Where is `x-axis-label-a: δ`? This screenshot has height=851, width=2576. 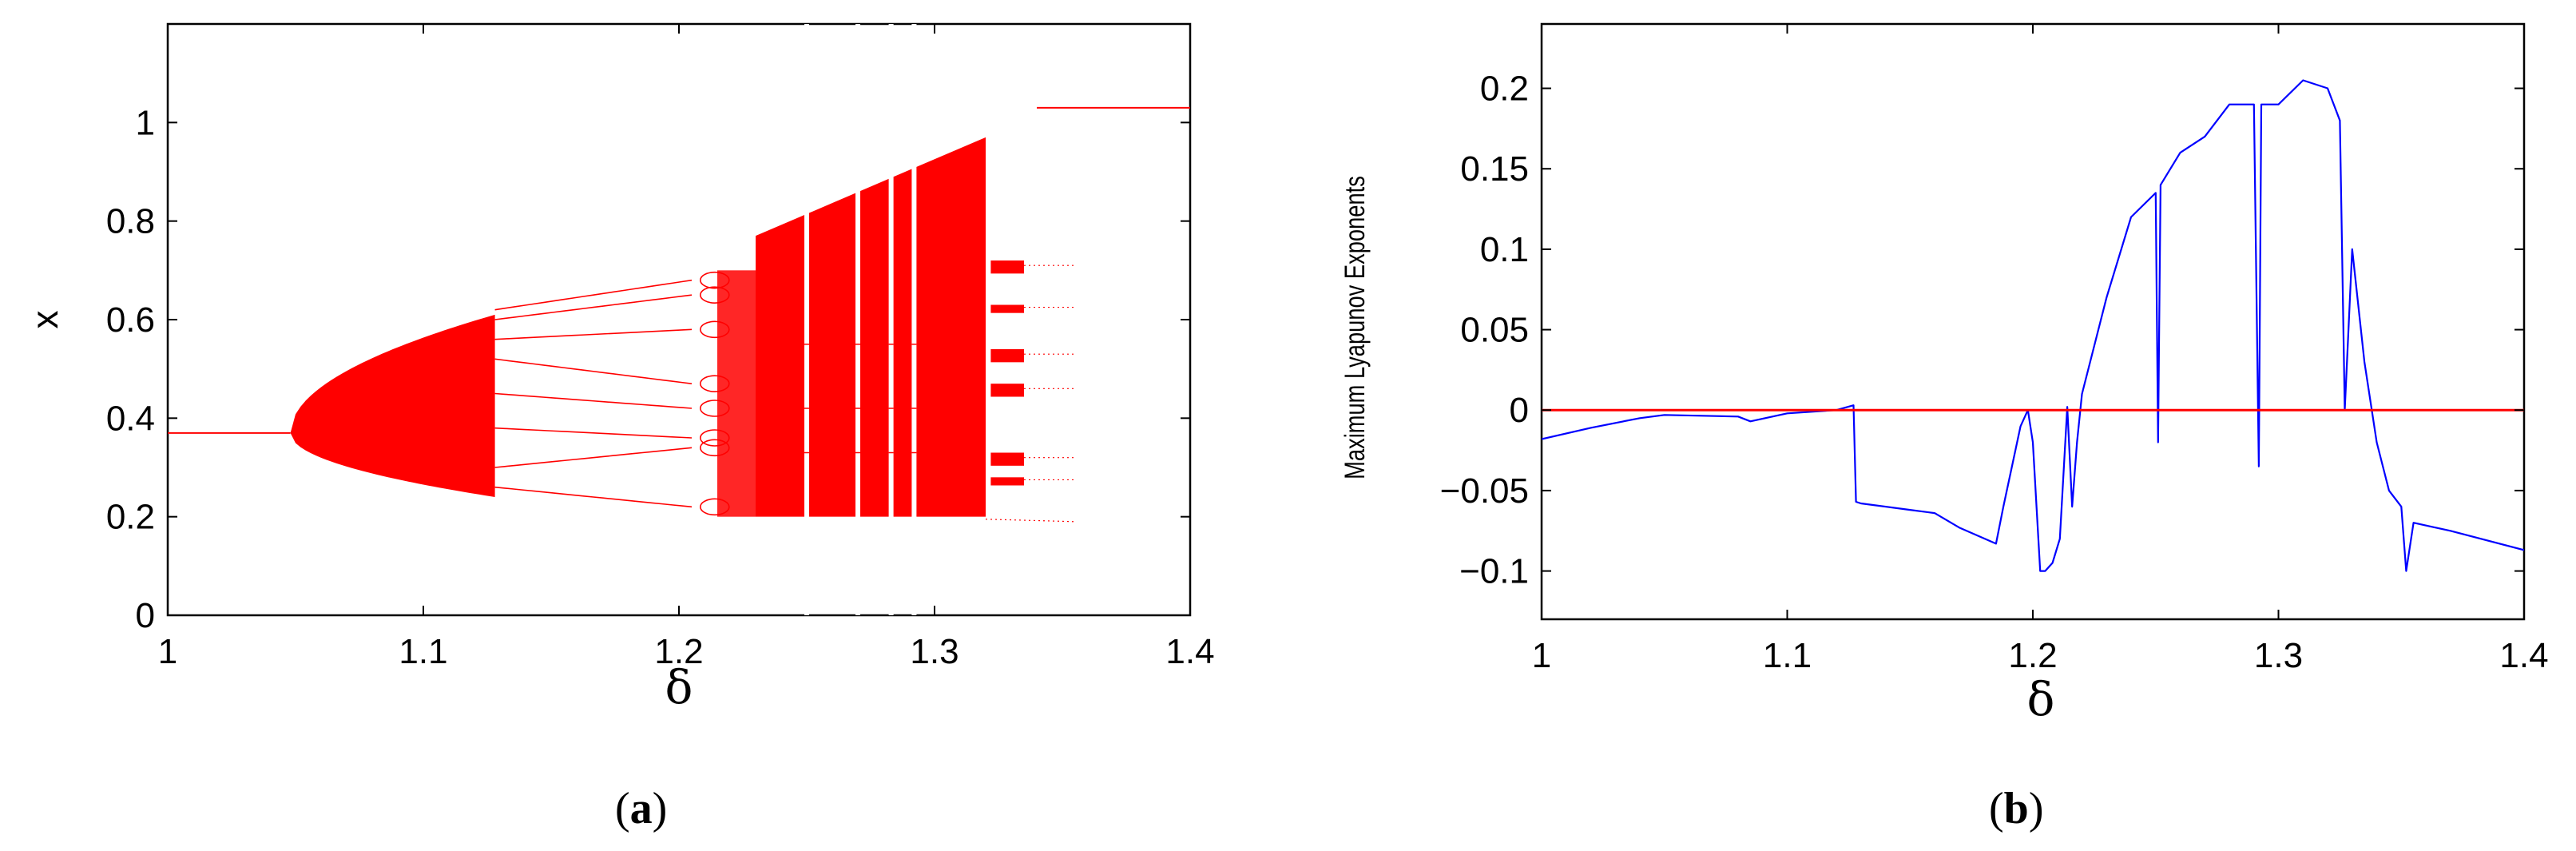 x-axis-label-a: δ is located at coordinates (679, 687).